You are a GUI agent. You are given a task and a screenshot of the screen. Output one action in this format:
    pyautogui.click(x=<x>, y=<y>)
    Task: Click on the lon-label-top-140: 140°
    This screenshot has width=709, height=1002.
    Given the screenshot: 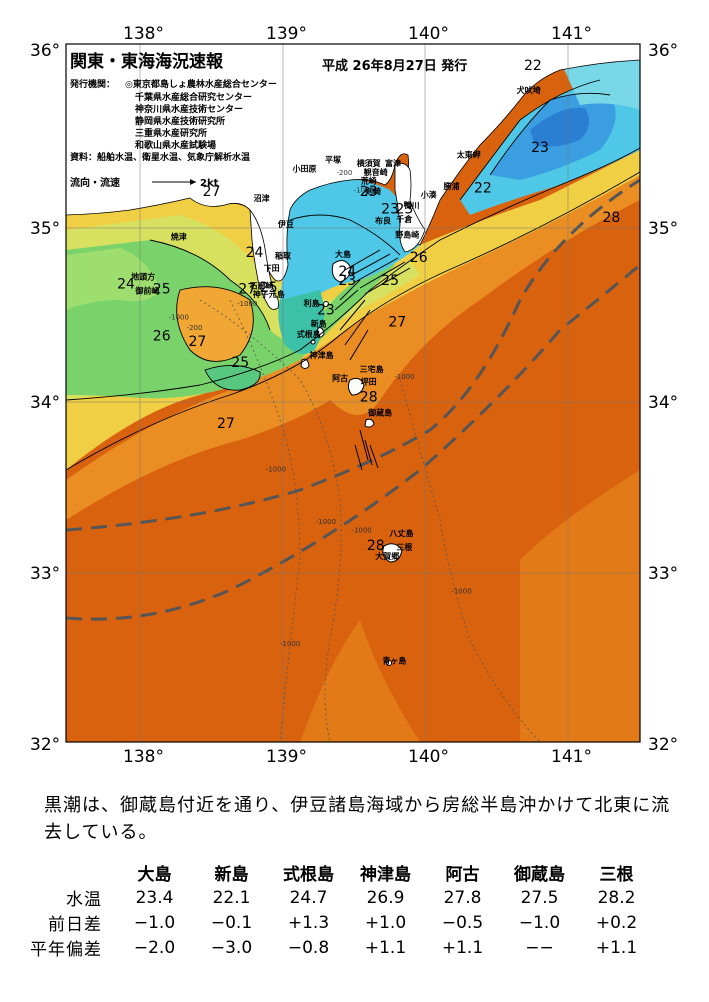 What is the action you would take?
    pyautogui.click(x=428, y=34)
    